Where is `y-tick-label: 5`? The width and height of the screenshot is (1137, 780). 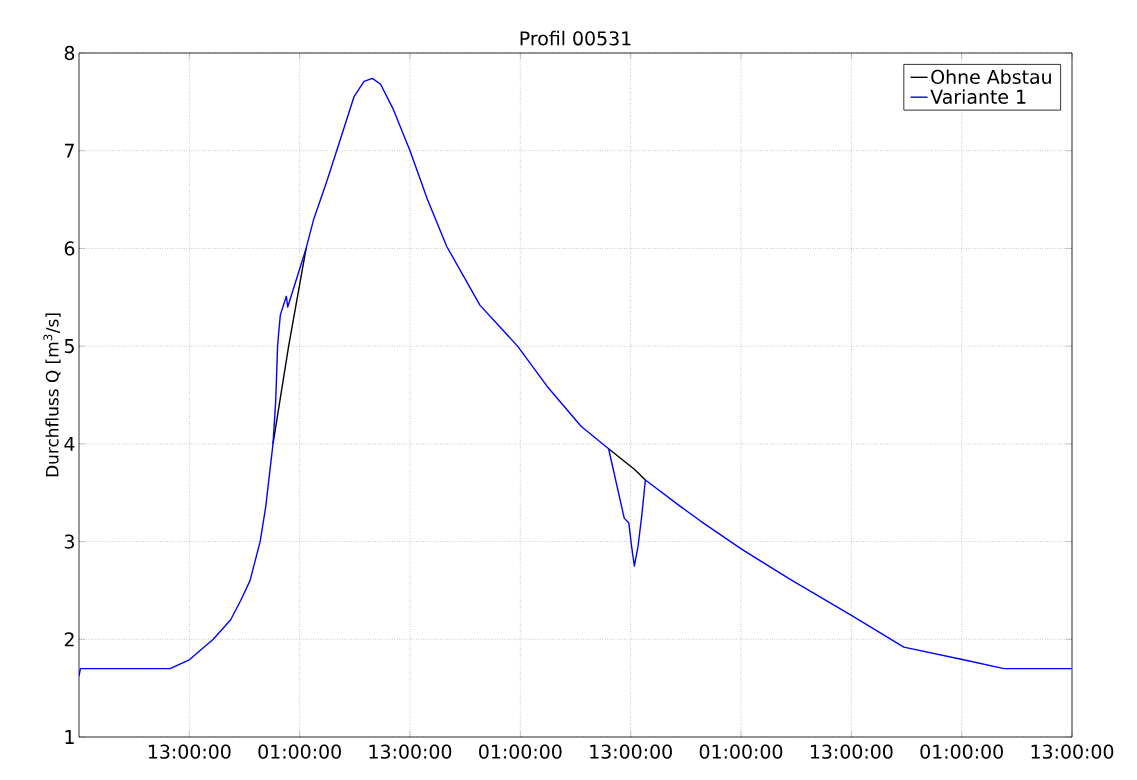 y-tick-label: 5 is located at coordinates (69, 346).